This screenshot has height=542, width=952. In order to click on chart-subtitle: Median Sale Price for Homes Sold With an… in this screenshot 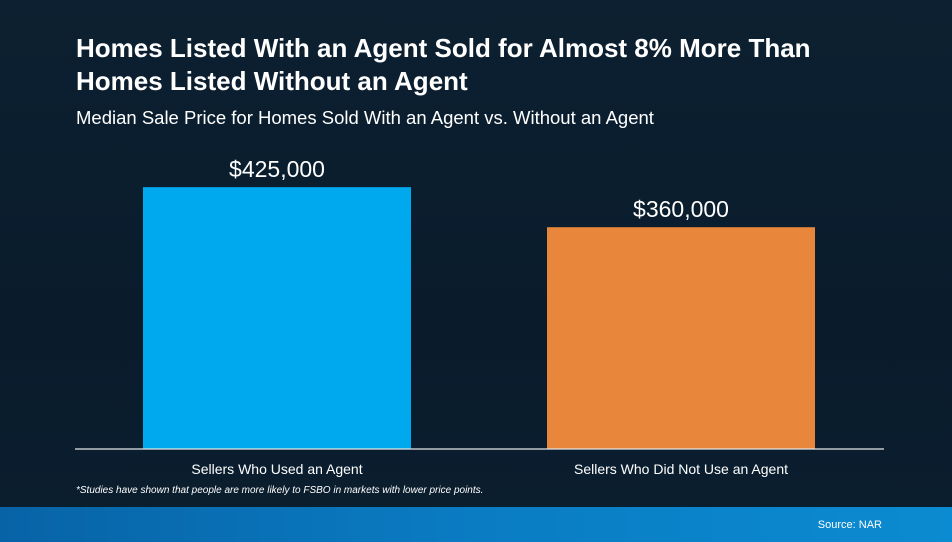, I will do `click(365, 117)`.